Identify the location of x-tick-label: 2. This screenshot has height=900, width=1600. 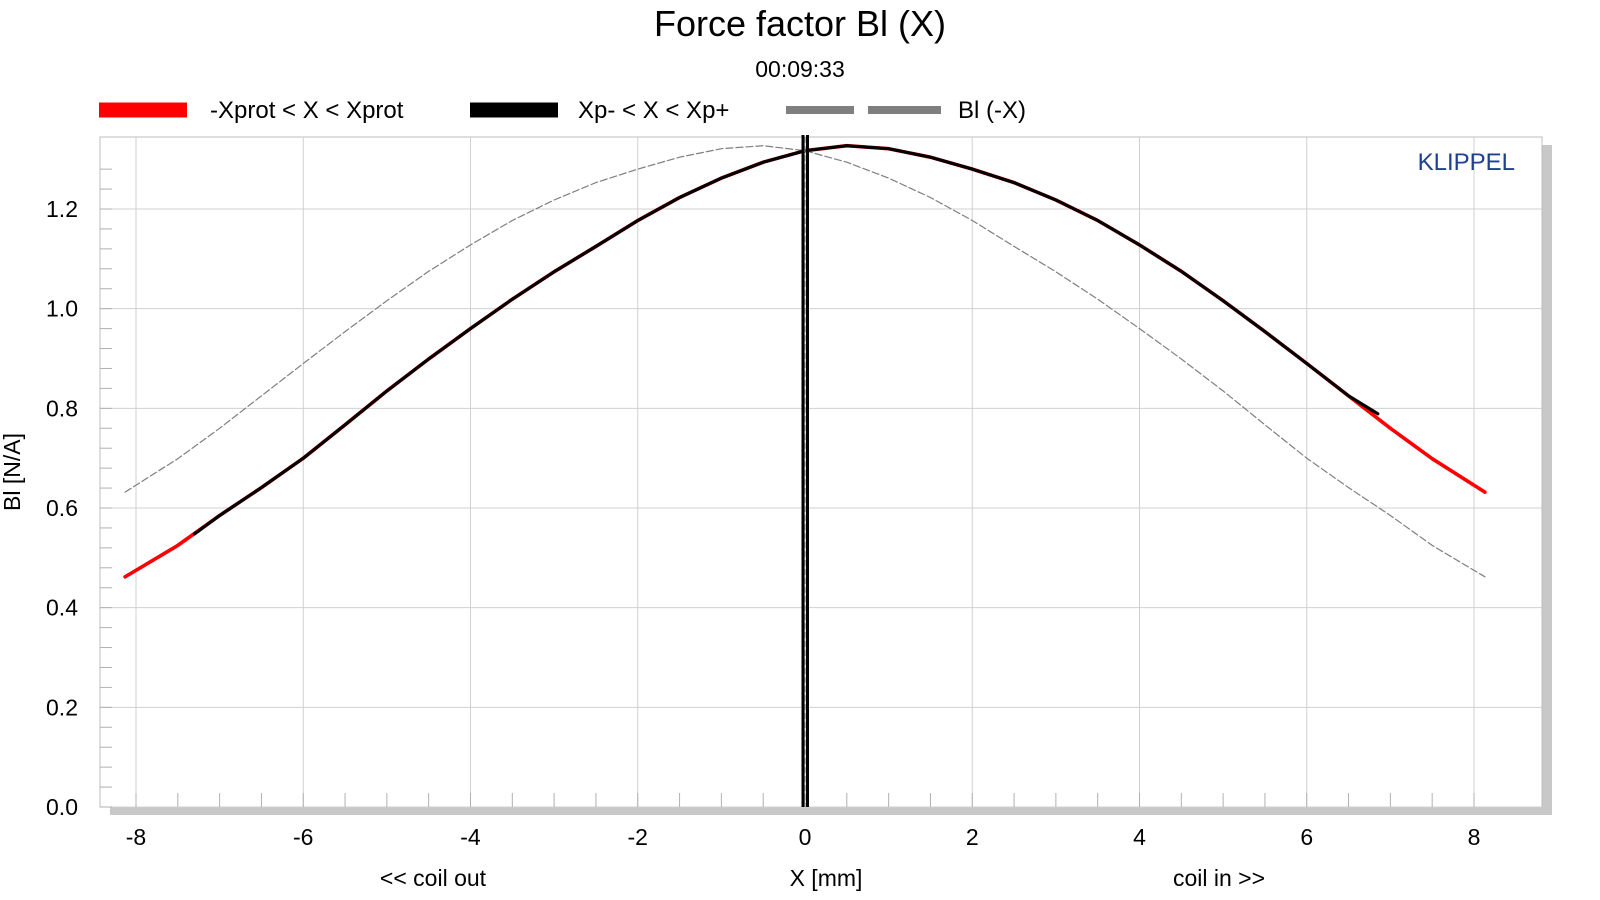
(972, 837).